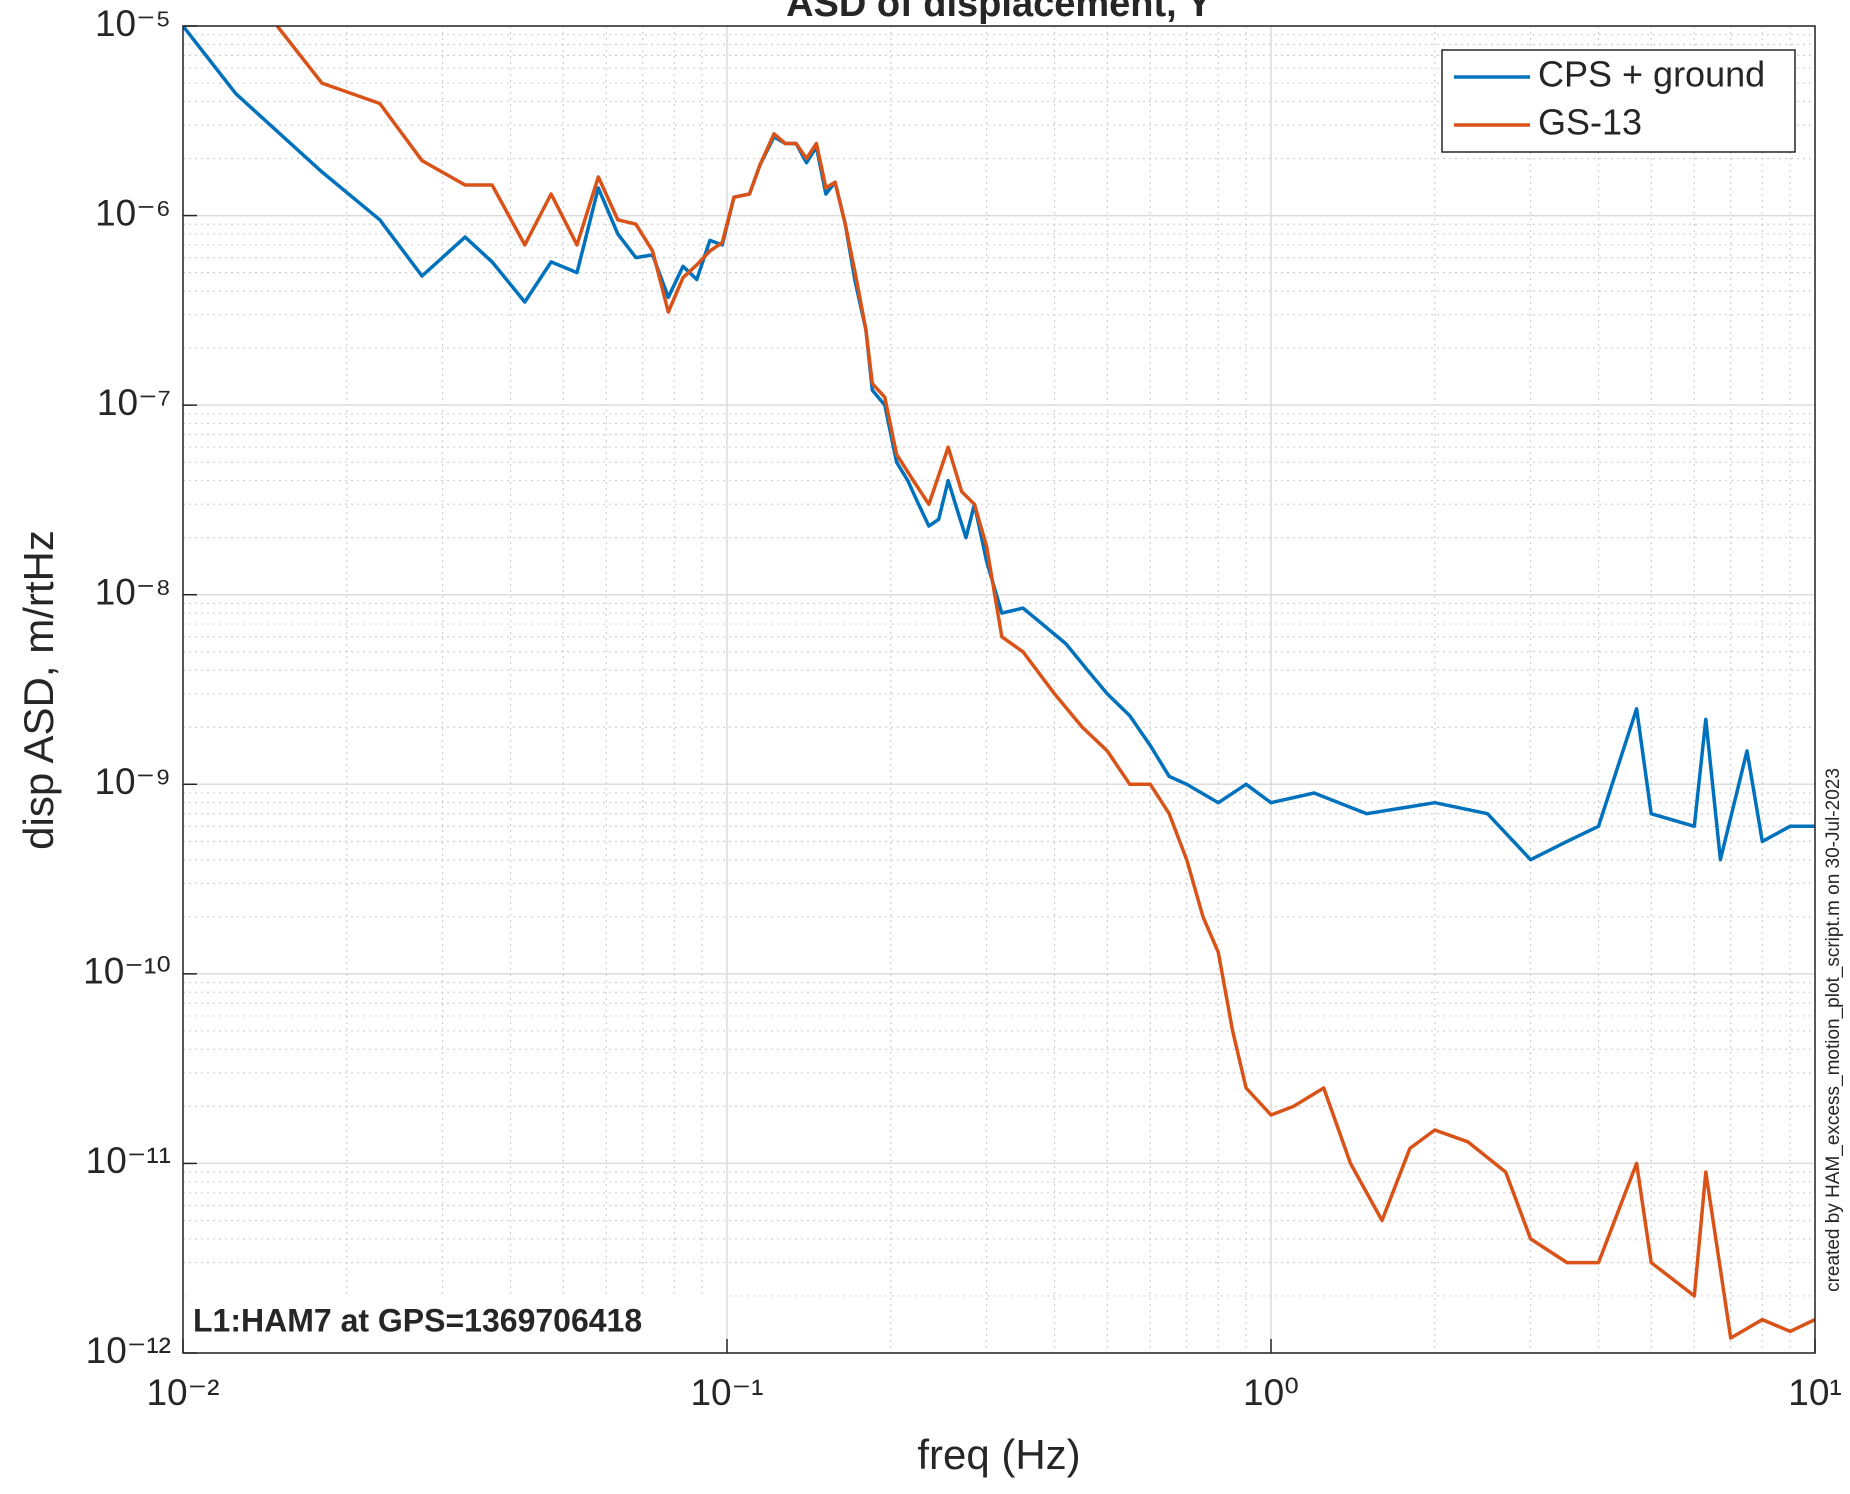  I want to click on y-tick-label: 10⁻⁶, so click(133, 212).